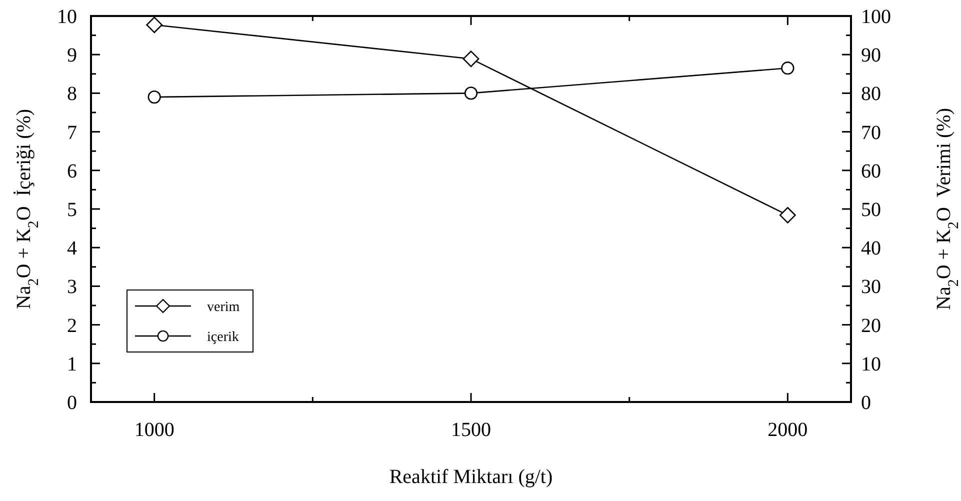 The width and height of the screenshot is (961, 501). What do you see at coordinates (871, 210) in the screenshot?
I see `y2-tick-label: 50` at bounding box center [871, 210].